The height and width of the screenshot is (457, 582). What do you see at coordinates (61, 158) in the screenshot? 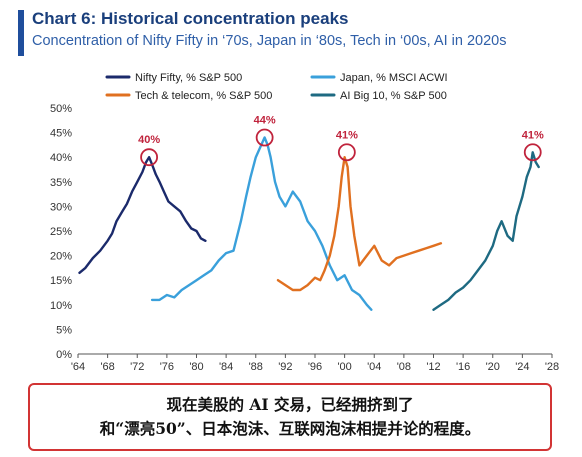
I see `y-tick-label: 40%` at bounding box center [61, 158].